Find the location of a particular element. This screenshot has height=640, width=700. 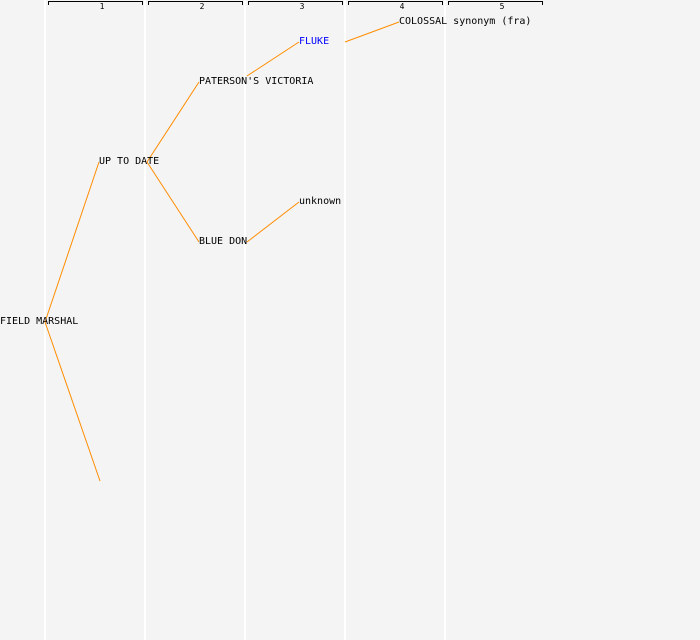

node-colossal: COLOSSAL synonym (fra) is located at coordinates (465, 21).